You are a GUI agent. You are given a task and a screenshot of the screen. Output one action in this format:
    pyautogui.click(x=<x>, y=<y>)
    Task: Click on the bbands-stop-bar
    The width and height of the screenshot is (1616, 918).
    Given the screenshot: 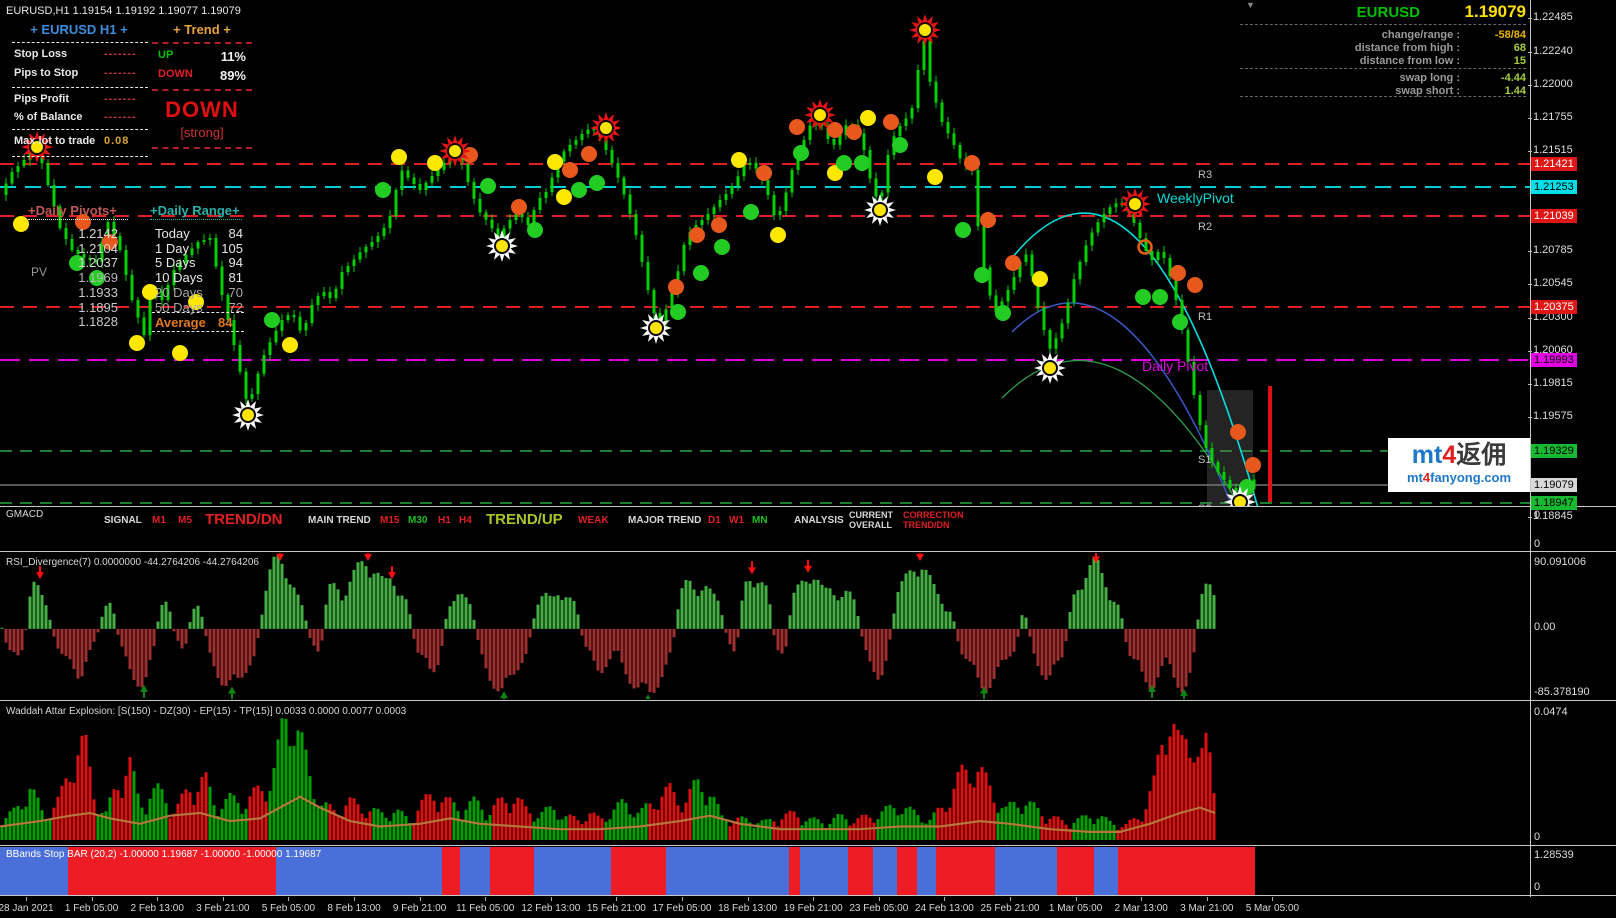 What is the action you would take?
    pyautogui.click(x=765, y=871)
    